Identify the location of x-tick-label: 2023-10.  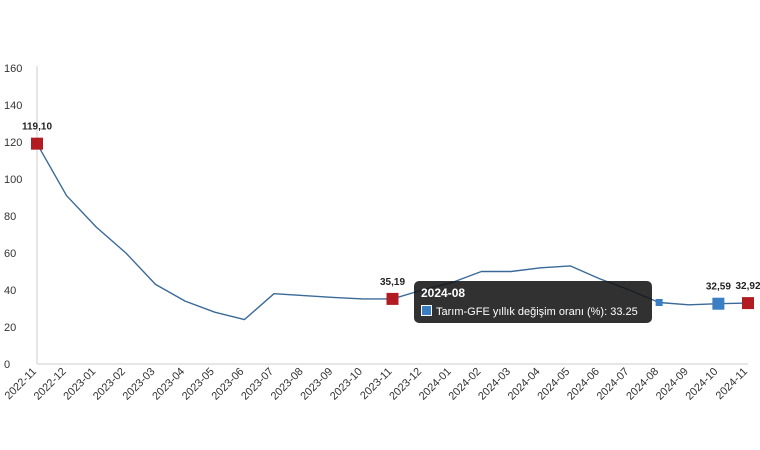
(346, 384).